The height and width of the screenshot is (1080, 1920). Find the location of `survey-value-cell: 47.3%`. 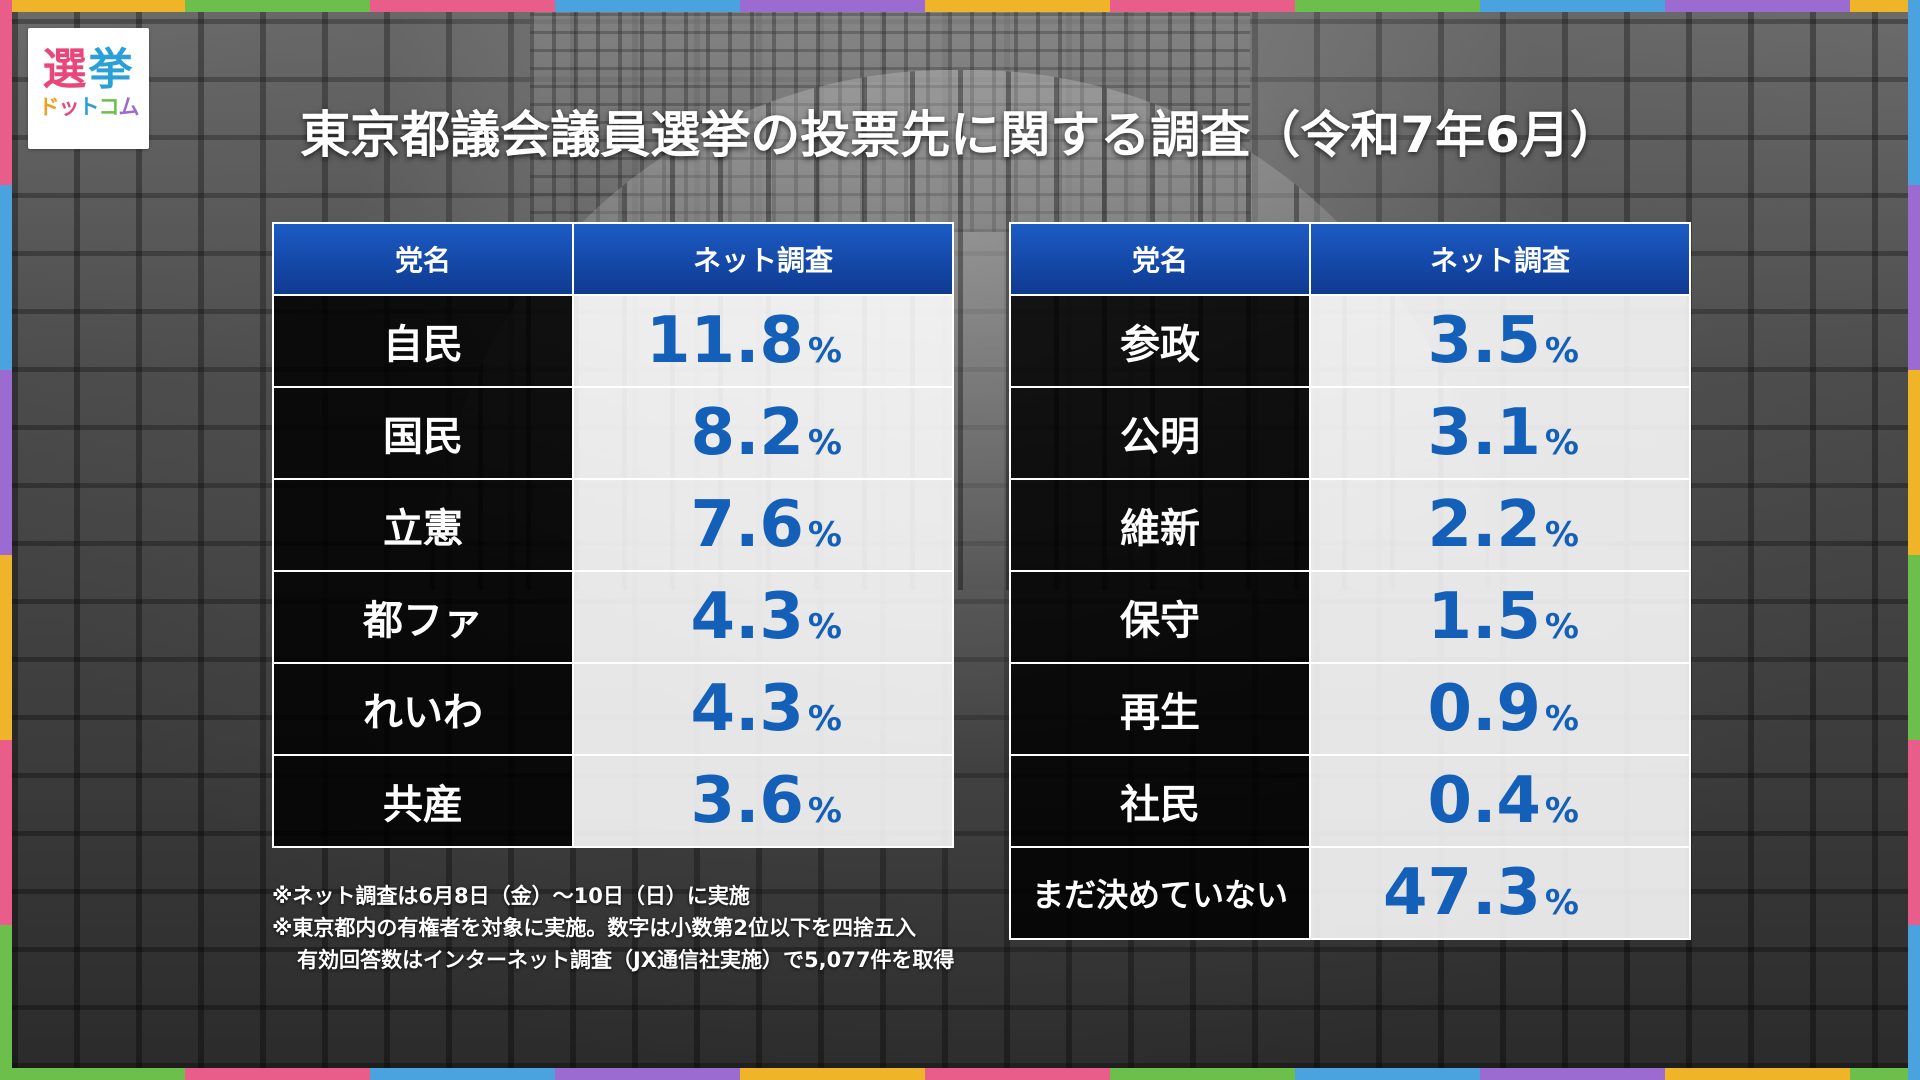

survey-value-cell: 47.3% is located at coordinates (1500, 893).